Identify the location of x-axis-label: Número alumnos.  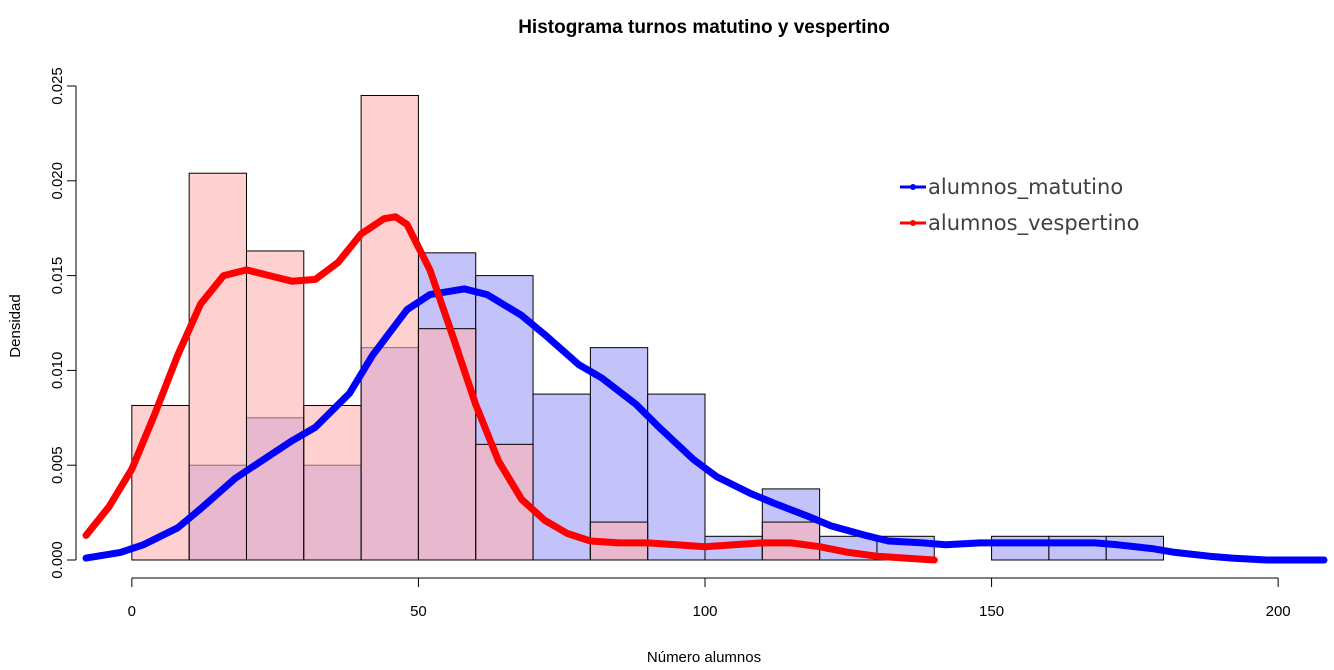
(704, 657).